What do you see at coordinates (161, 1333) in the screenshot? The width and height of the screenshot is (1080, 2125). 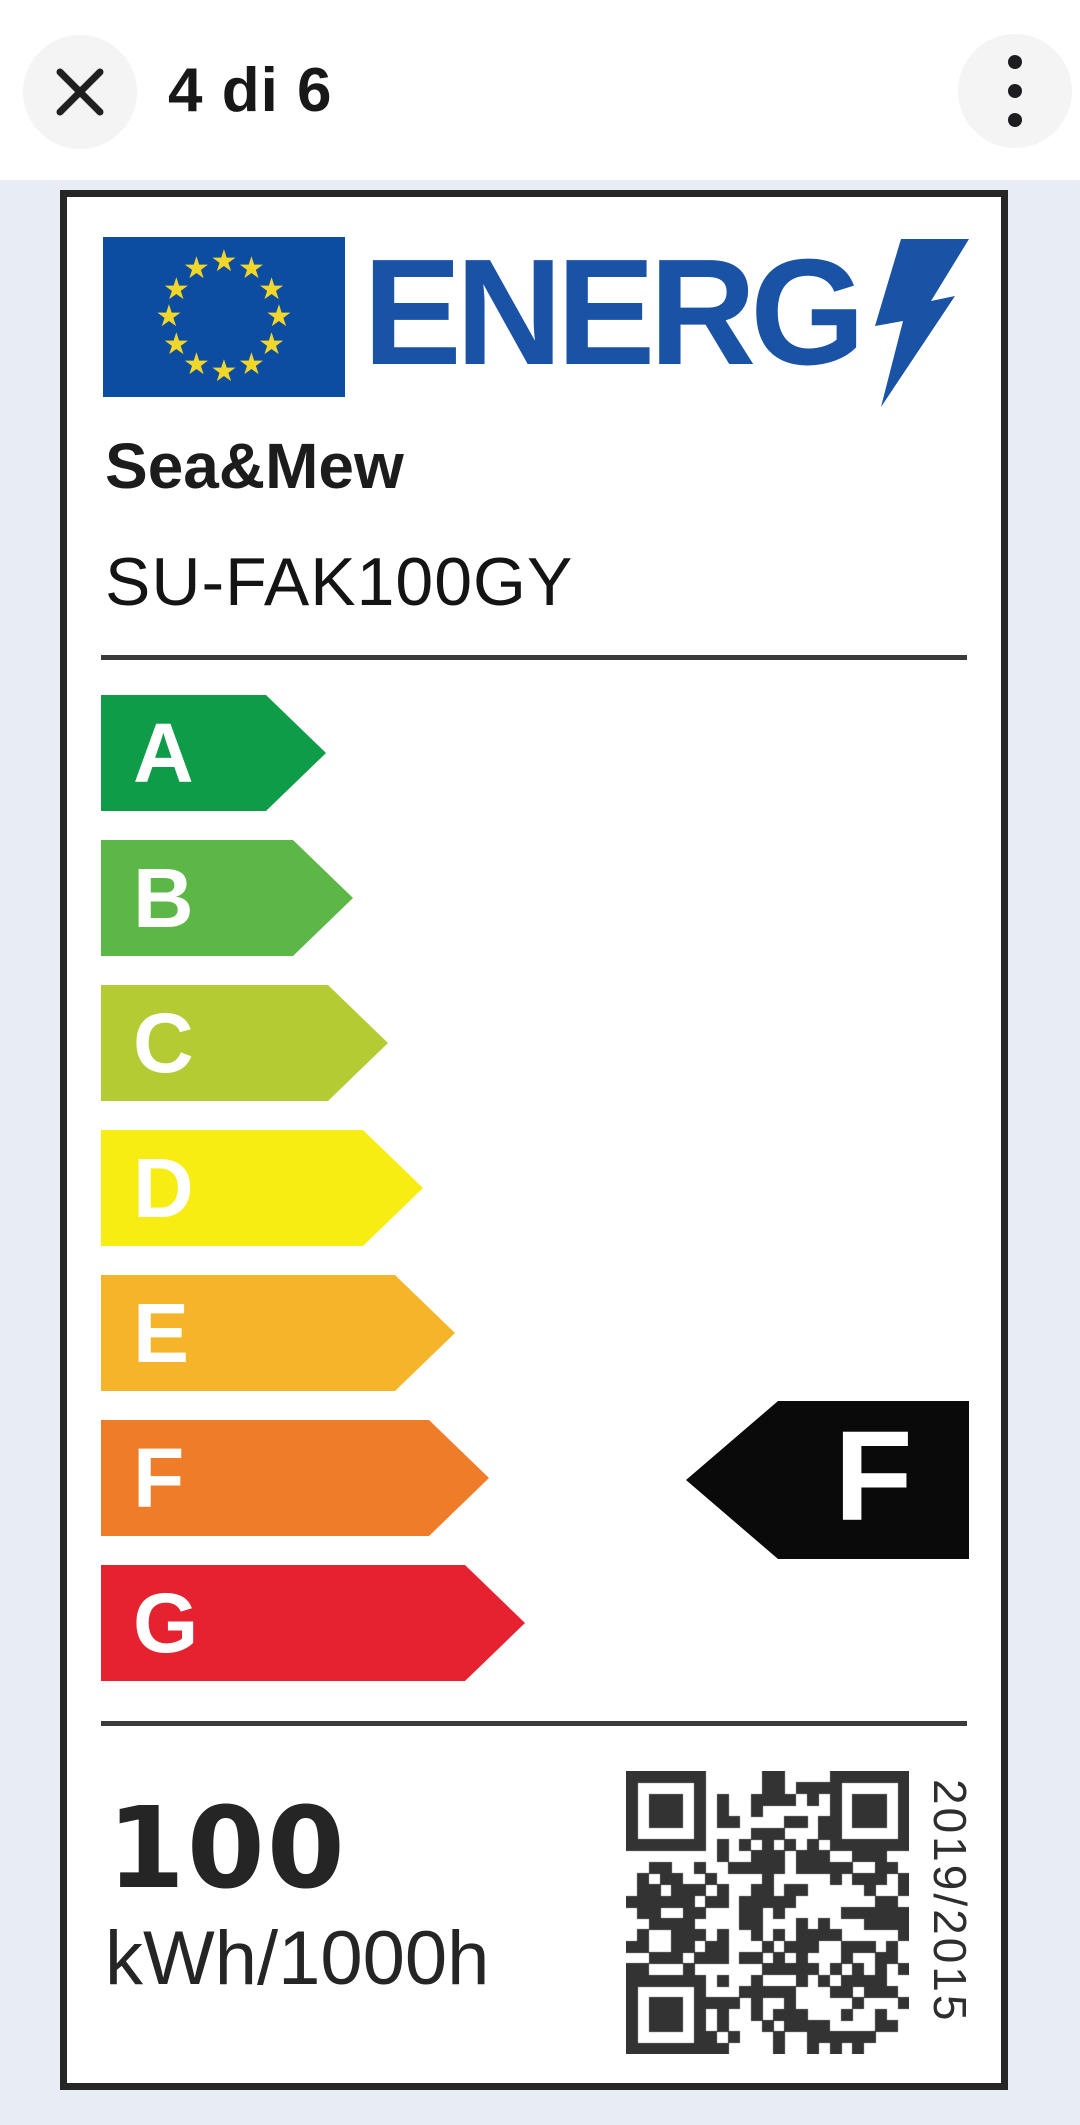 I see `energy-class-letter: E` at bounding box center [161, 1333].